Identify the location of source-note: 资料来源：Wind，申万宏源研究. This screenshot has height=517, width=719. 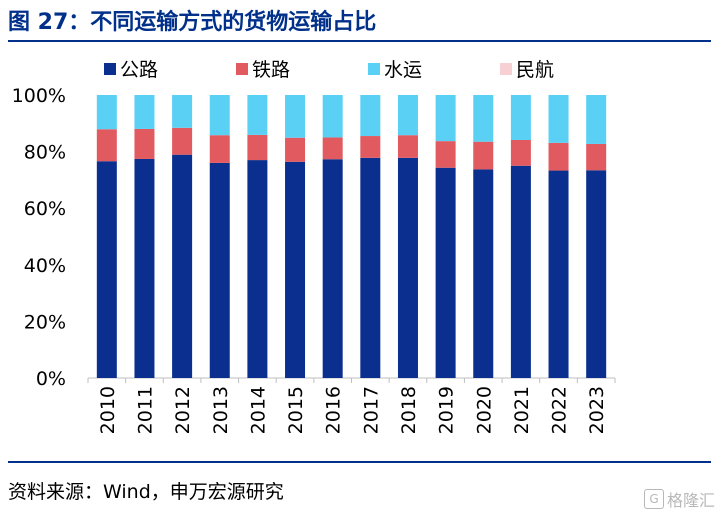
(146, 492).